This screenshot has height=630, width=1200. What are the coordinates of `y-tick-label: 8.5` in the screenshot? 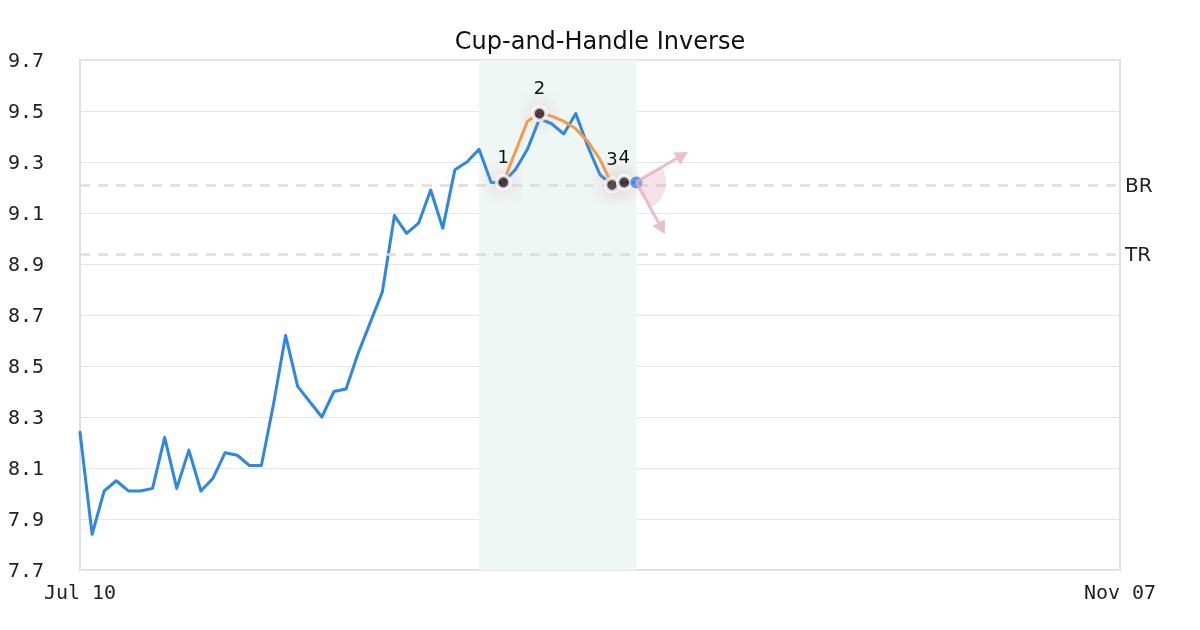 It's located at (25, 366).